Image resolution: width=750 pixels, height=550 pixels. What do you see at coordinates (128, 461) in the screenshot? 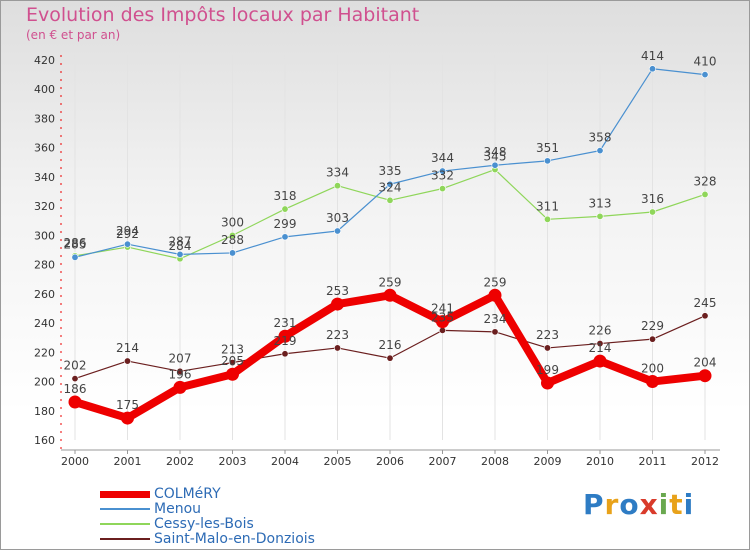
I see `x-tick-label: 2001` at bounding box center [128, 461].